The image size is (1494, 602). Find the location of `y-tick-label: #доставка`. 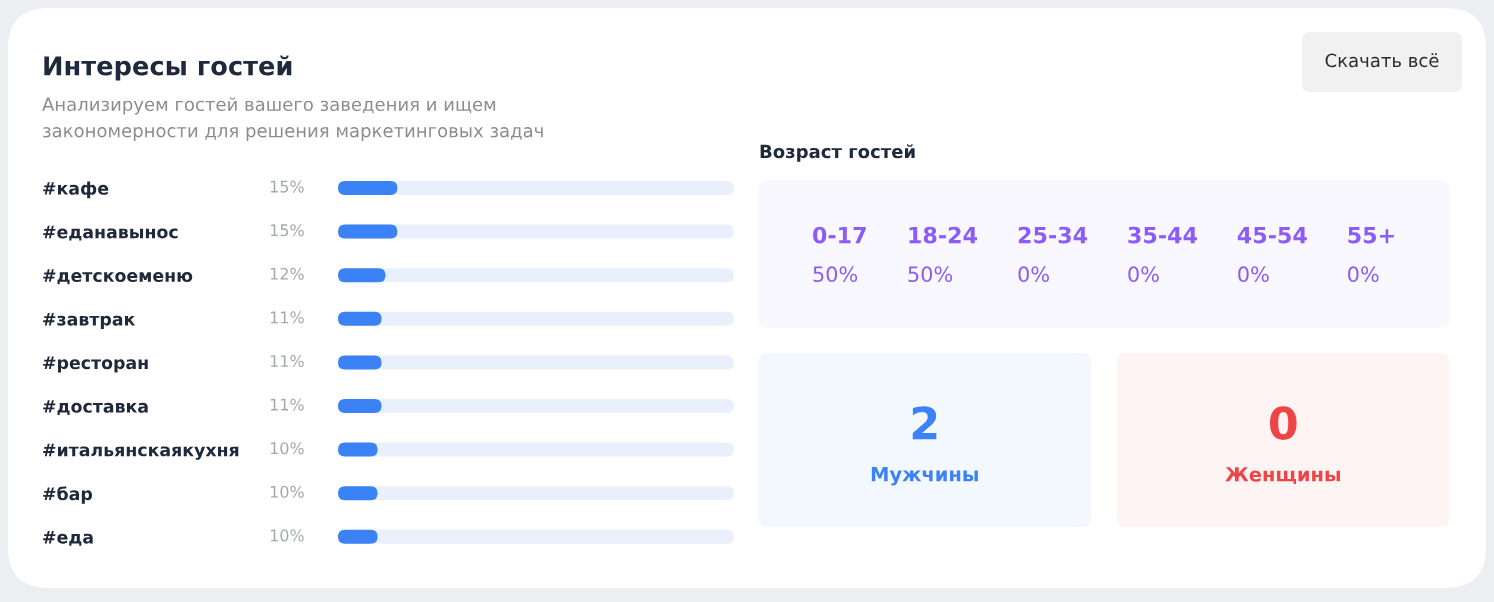

y-tick-label: #доставка is located at coordinates (95, 407).